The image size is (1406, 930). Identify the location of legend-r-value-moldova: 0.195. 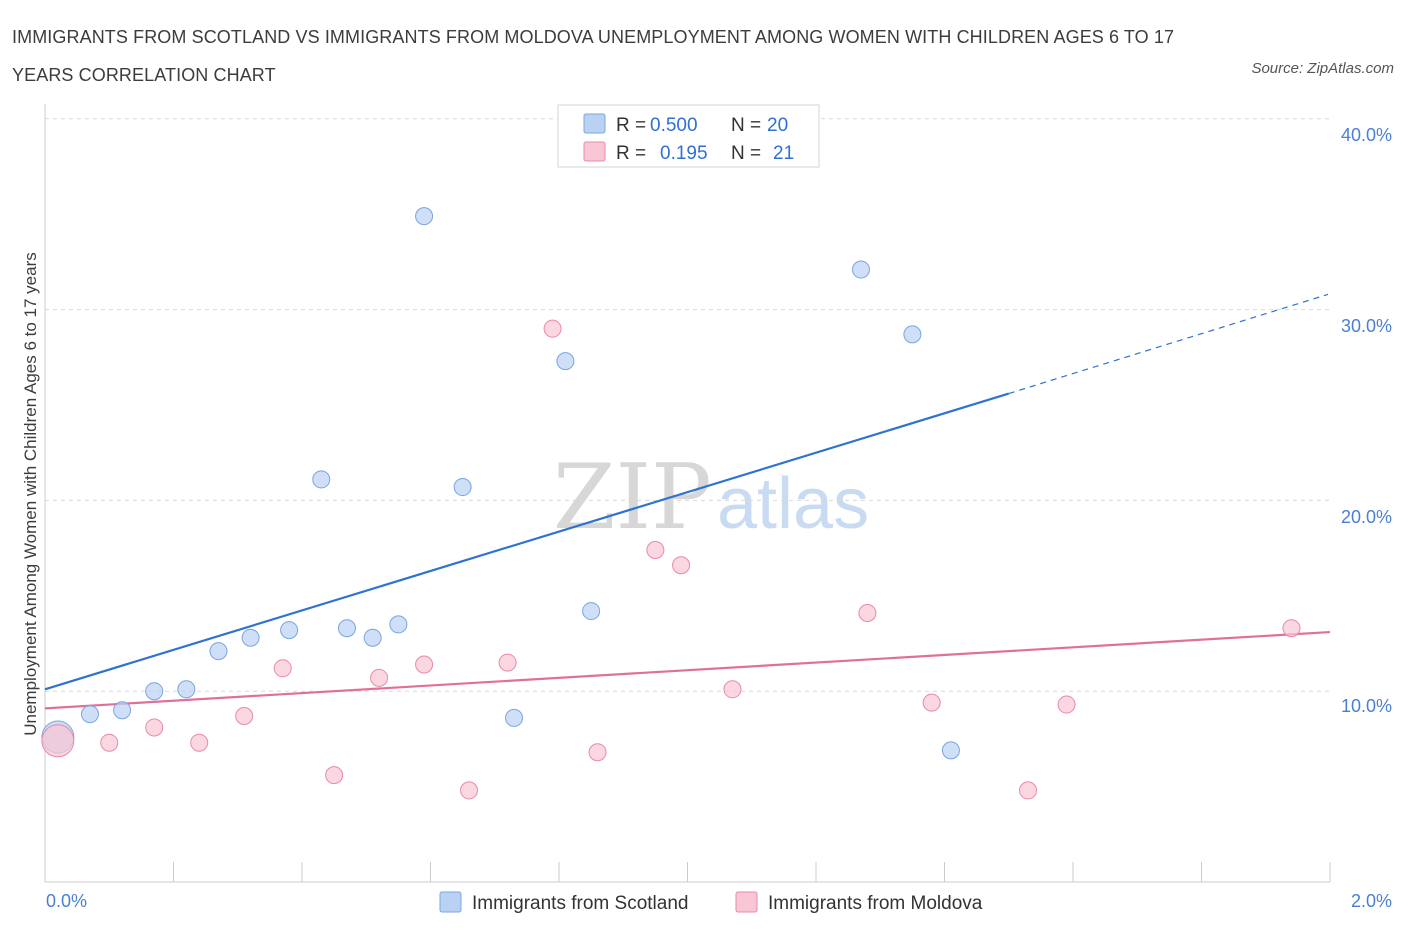
(684, 153).